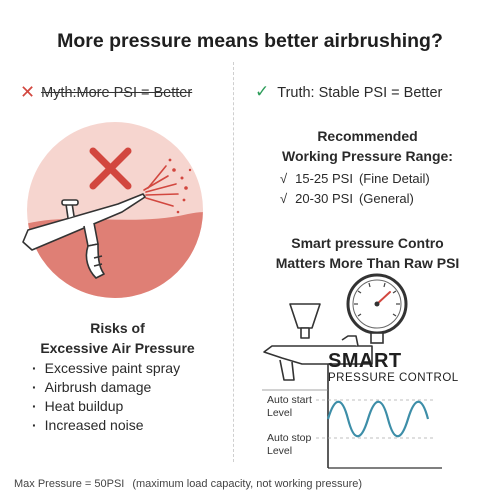 The width and height of the screenshot is (500, 500). Describe the element at coordinates (375, 419) in the screenshot. I see `sine-wave-icon` at that location.